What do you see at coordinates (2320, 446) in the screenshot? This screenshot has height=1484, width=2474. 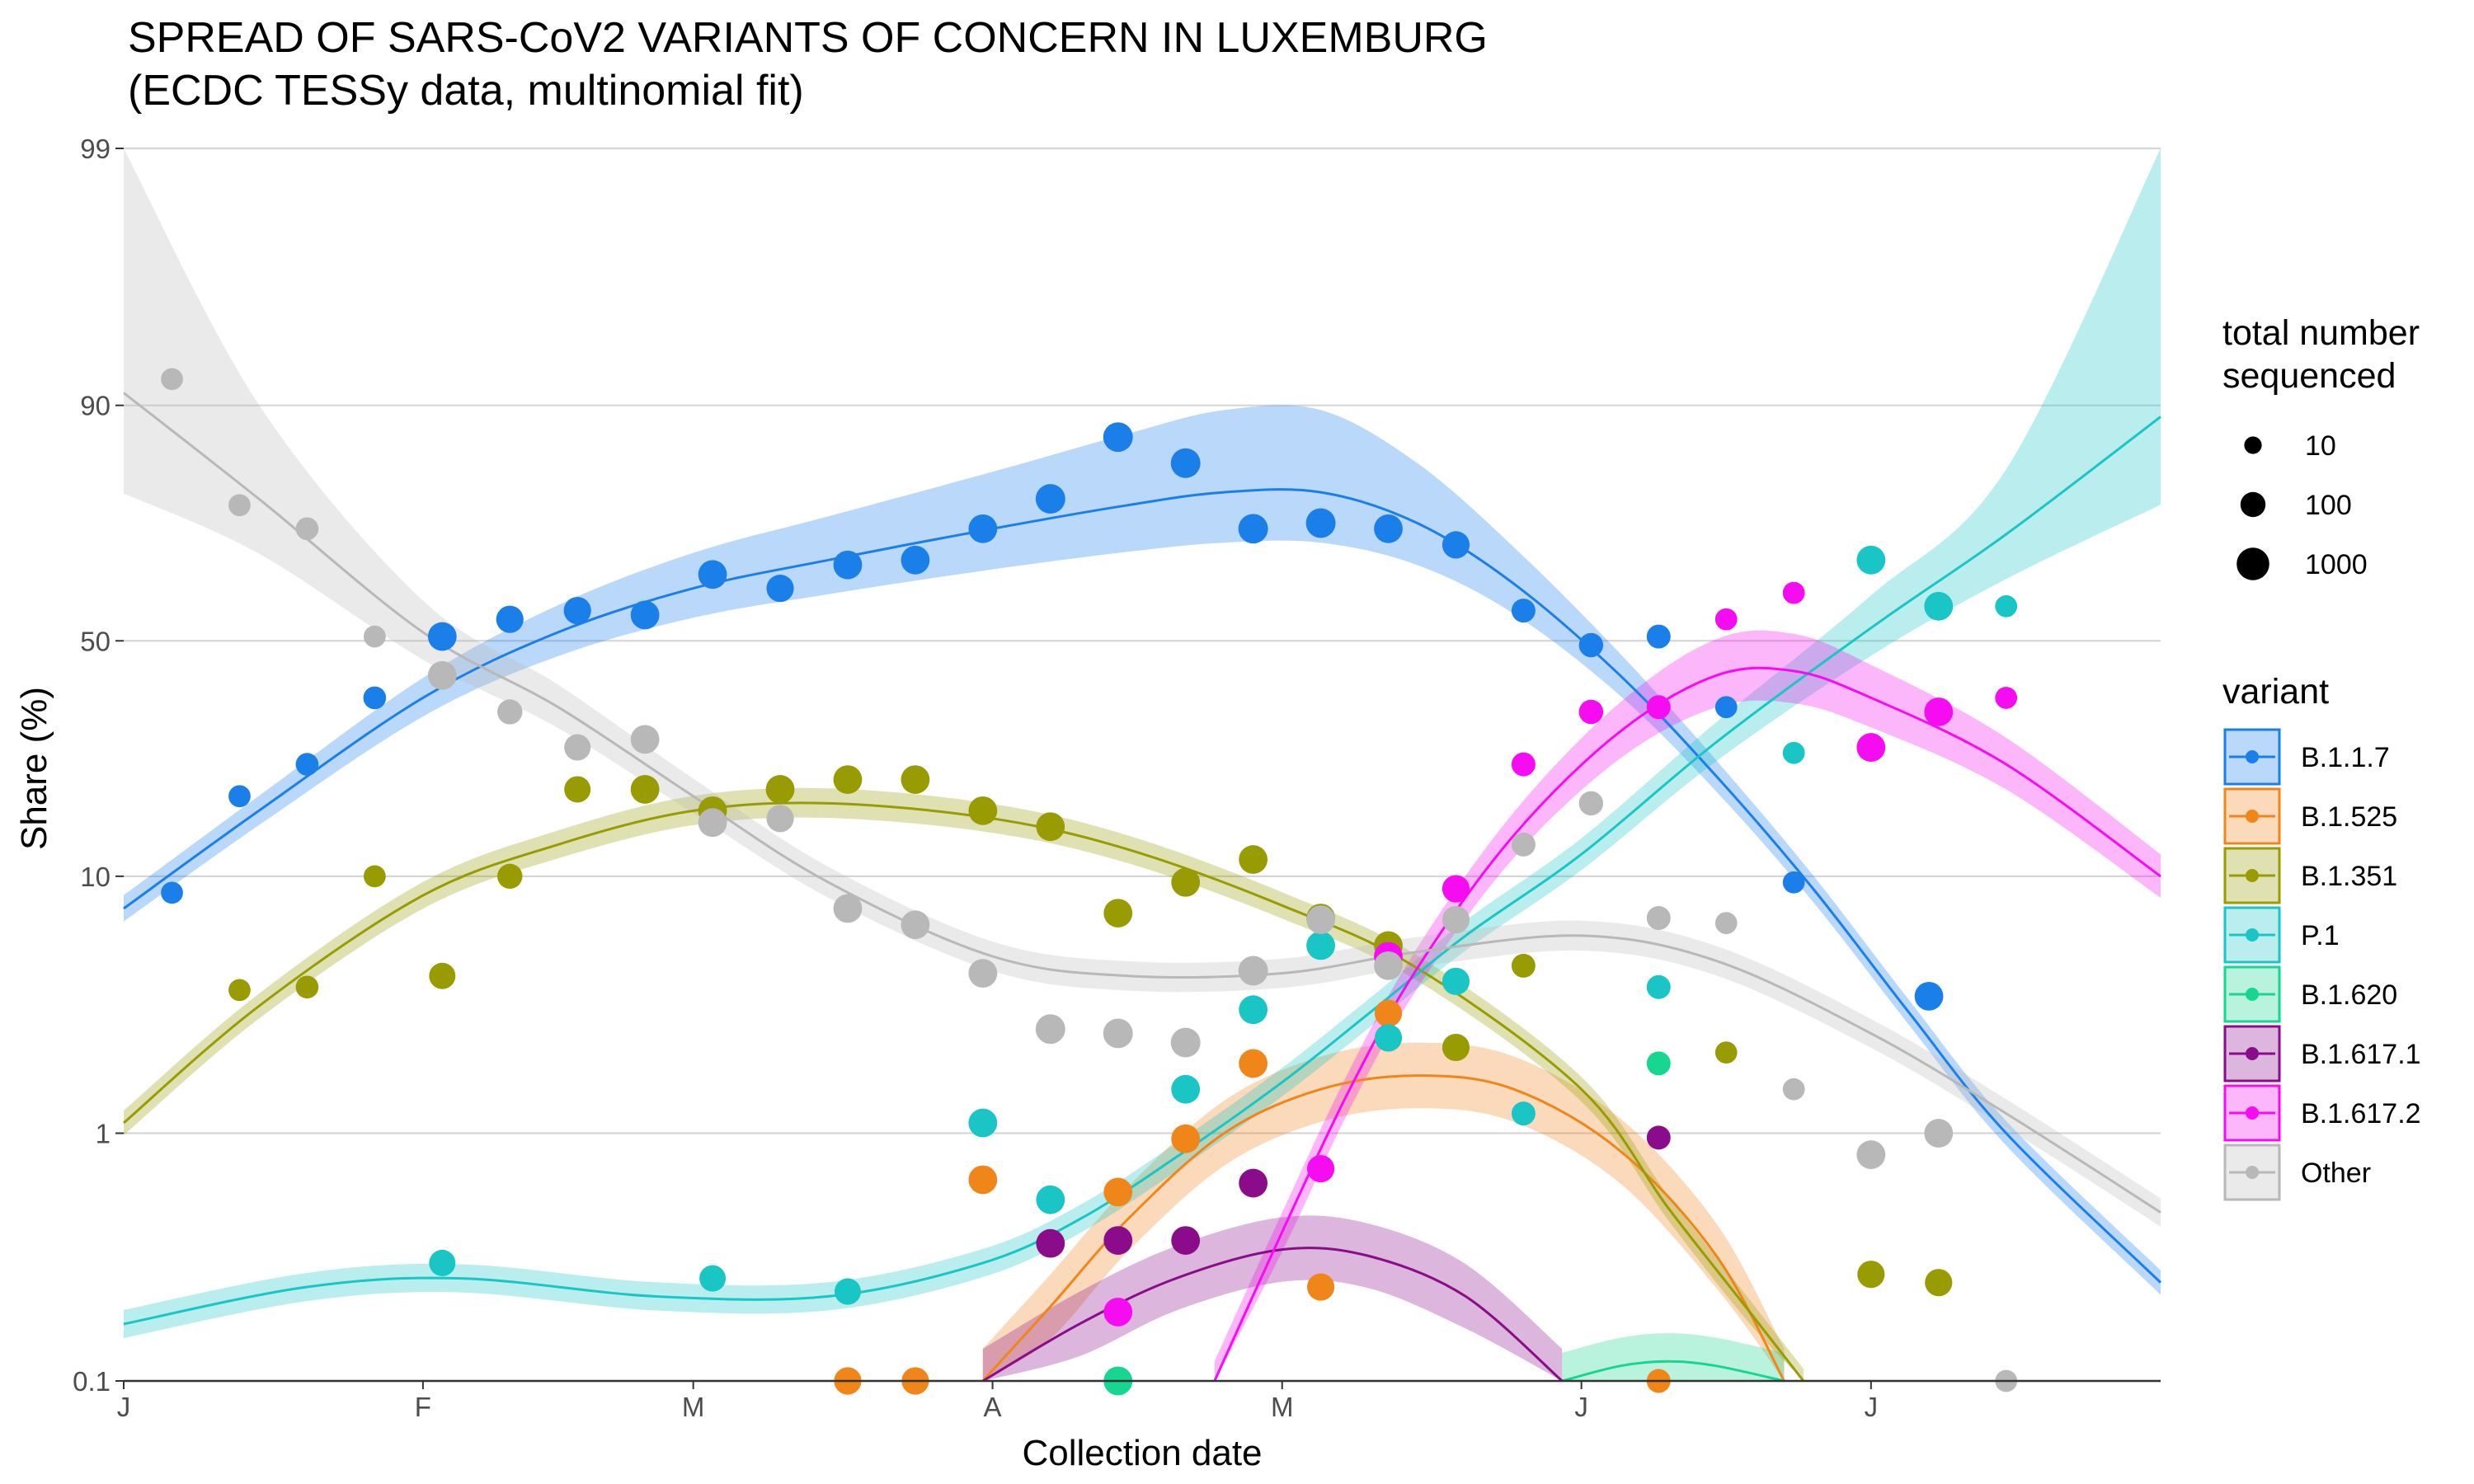 I see `size-legend-label: 10` at bounding box center [2320, 446].